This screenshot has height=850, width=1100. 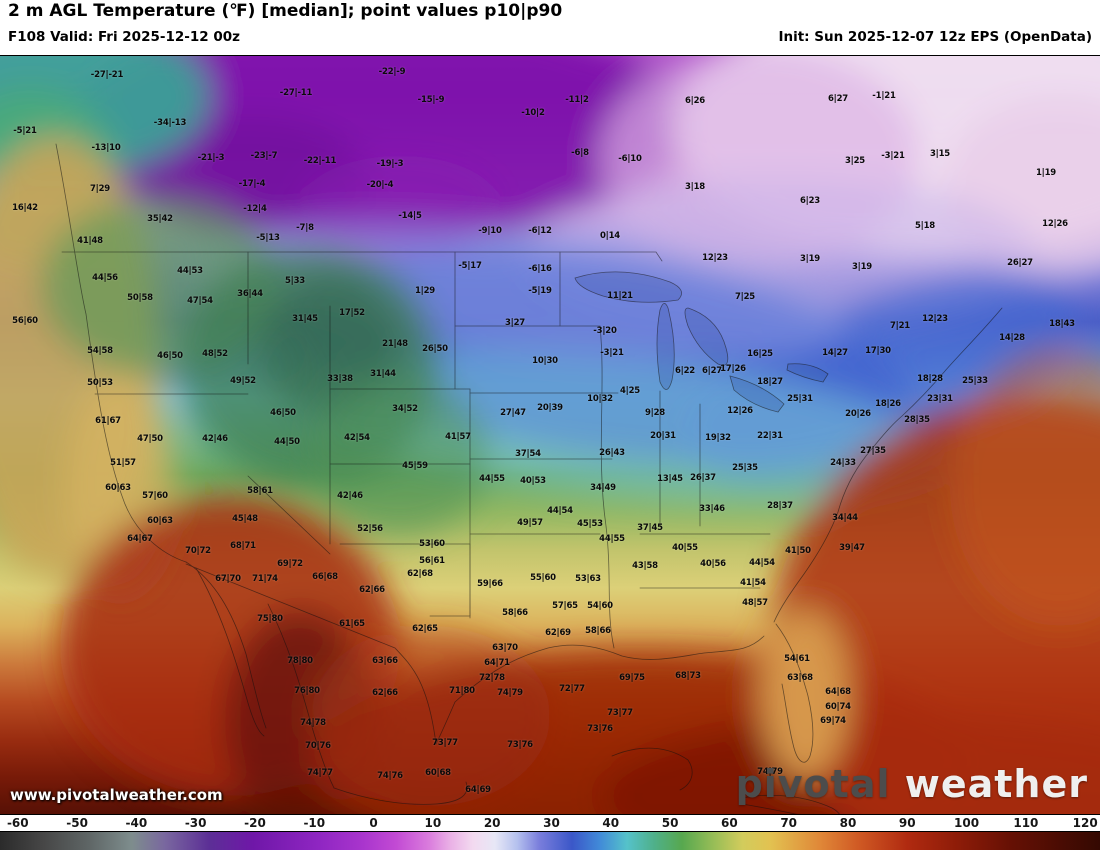 What do you see at coordinates (632, 678) in the screenshot?
I see `point-value: 69|75` at bounding box center [632, 678].